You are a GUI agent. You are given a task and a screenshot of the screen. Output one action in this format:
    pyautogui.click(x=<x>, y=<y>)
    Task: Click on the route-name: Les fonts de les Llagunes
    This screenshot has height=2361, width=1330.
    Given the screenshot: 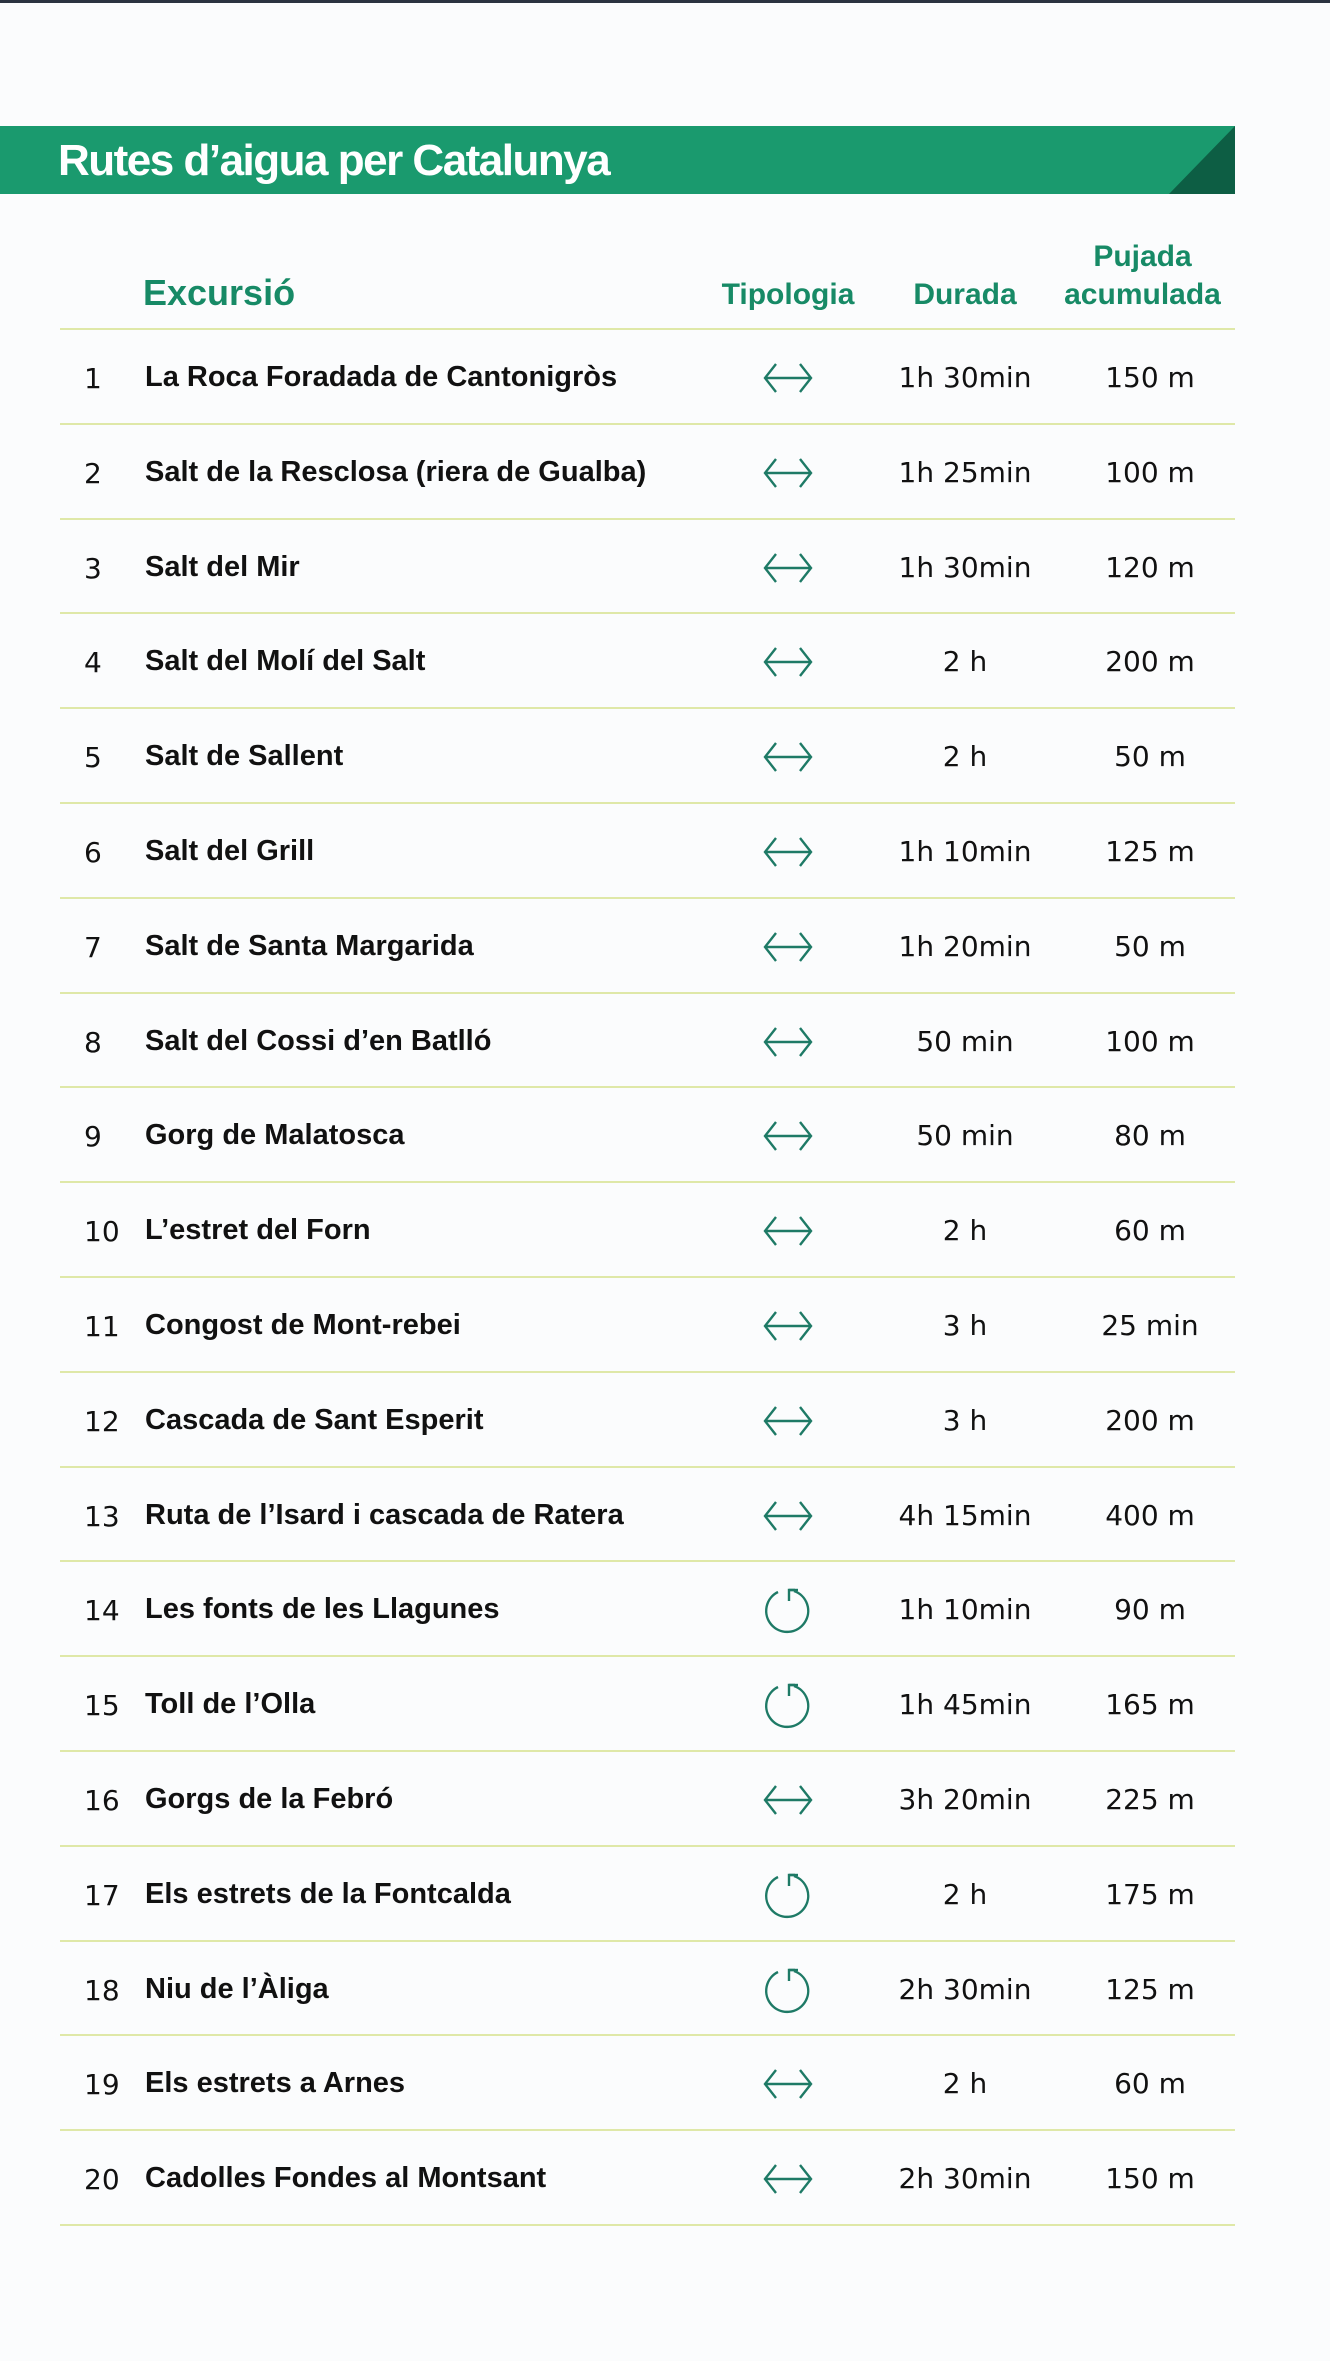 What is the action you would take?
    pyautogui.click(x=322, y=1609)
    